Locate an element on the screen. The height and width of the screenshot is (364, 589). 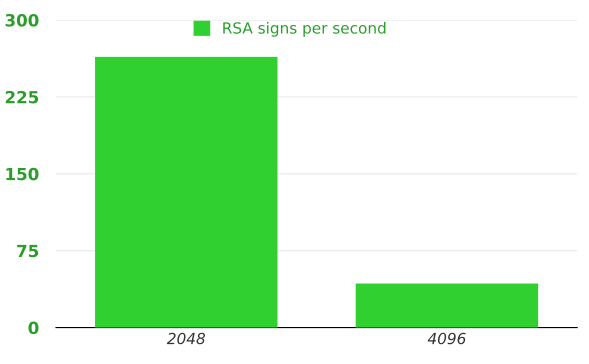
y-tick-label: 300 is located at coordinates (22, 20).